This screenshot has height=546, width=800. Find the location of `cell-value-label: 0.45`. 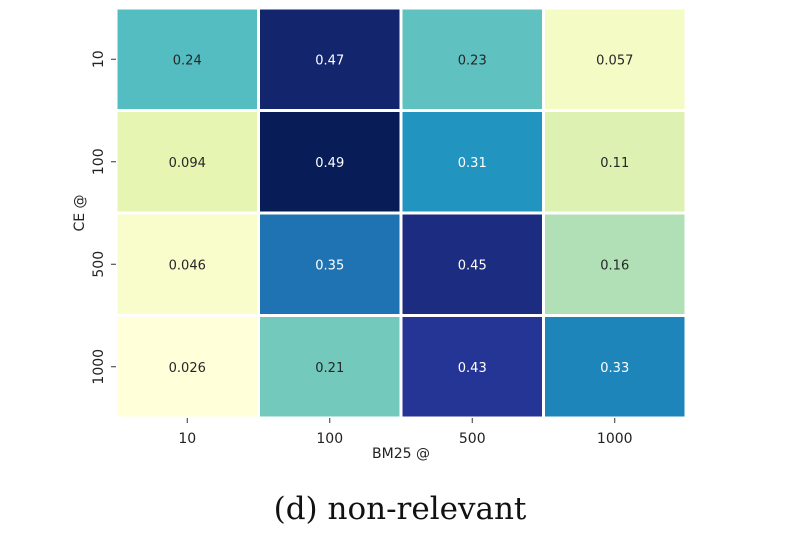

cell-value-label: 0.45 is located at coordinates (472, 265).